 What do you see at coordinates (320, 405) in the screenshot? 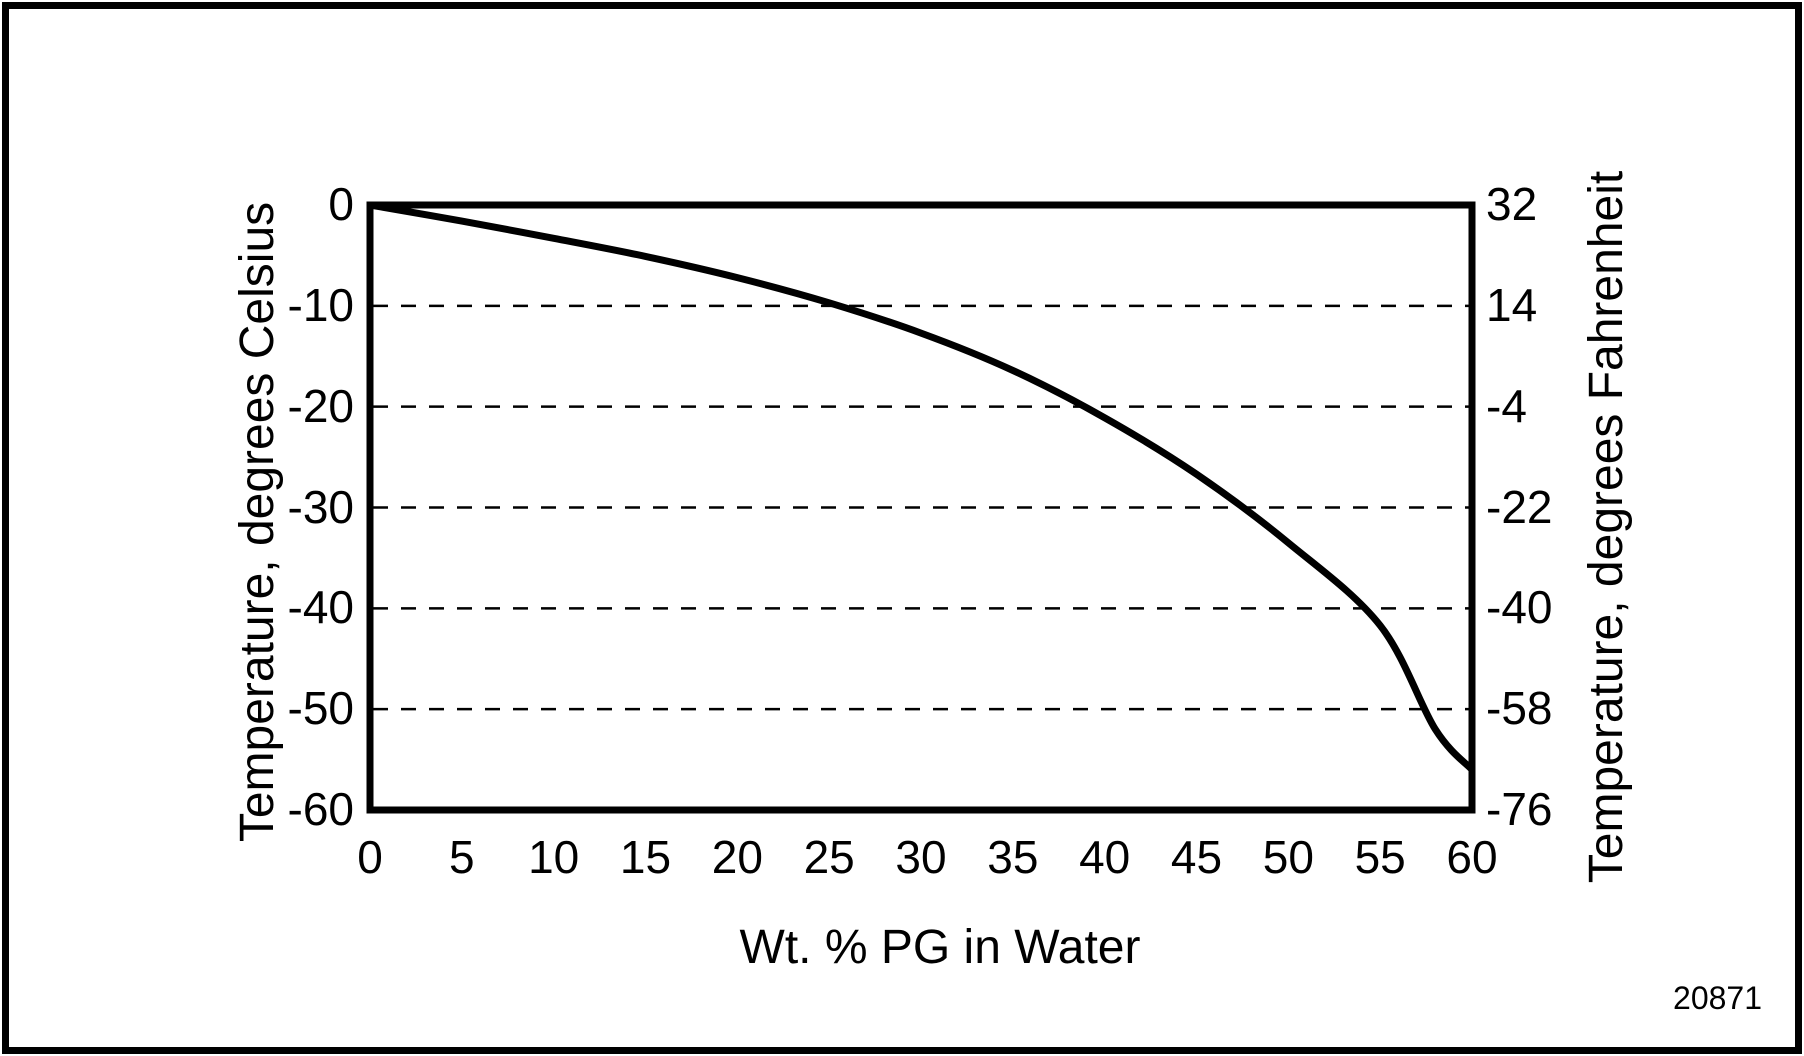
I see `y-tick-label-celsius: -20` at bounding box center [320, 405].